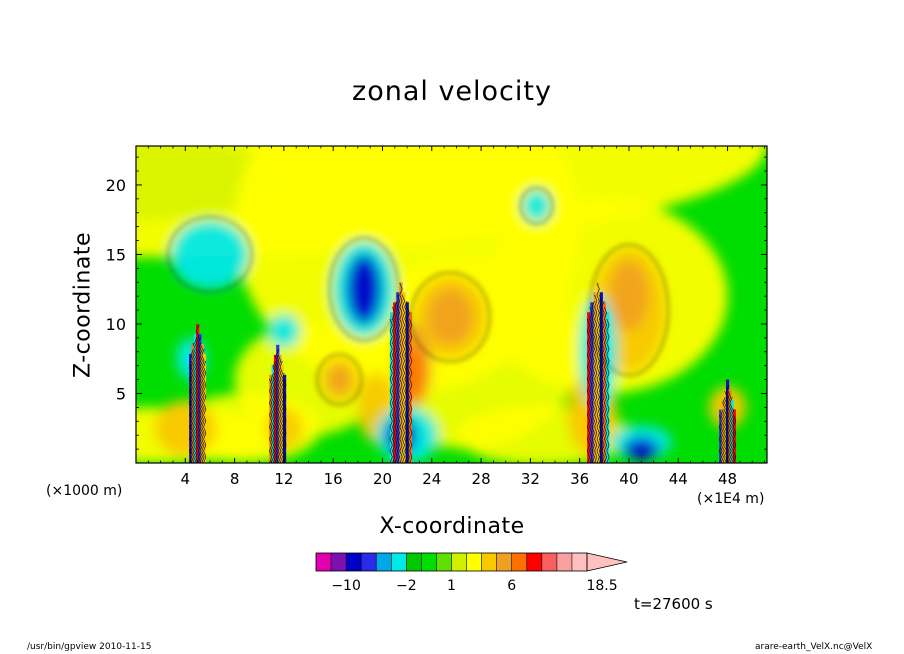 Image resolution: width=904 pixels, height=654 pixels. What do you see at coordinates (333, 479) in the screenshot?
I see `x-tick-label: 16` at bounding box center [333, 479].